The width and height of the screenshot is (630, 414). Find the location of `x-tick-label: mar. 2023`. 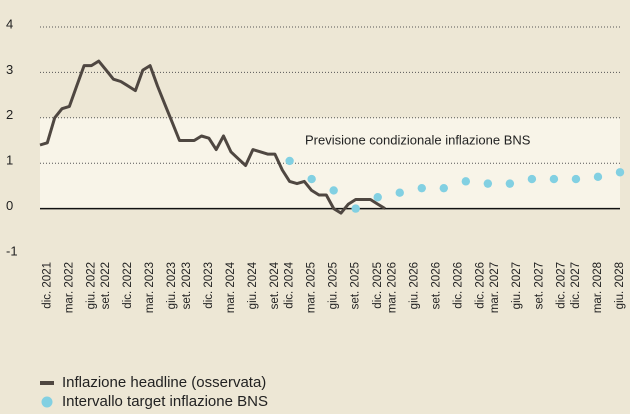

x-tick-label: mar. 2023 is located at coordinates (150, 287).